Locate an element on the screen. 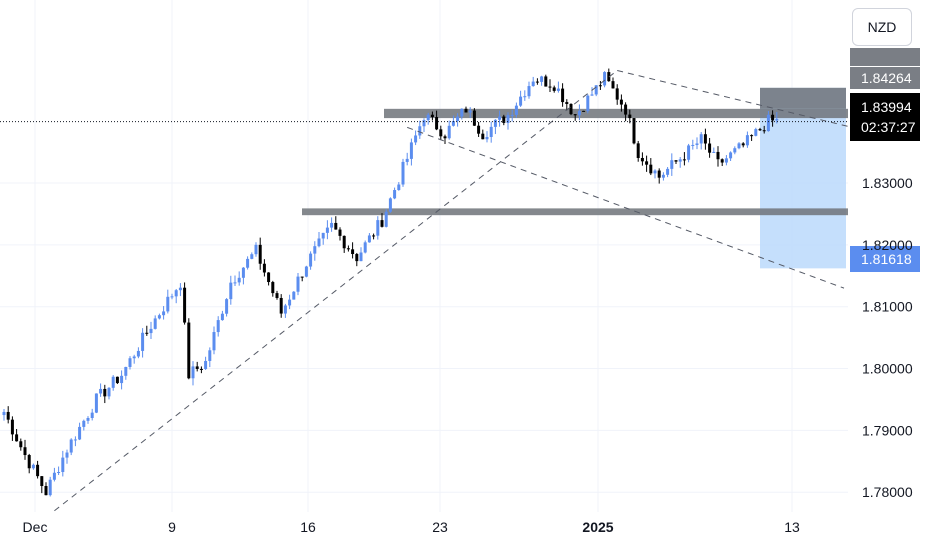 This screenshot has width=932, height=550. x-tick-label: 23 is located at coordinates (440, 527).